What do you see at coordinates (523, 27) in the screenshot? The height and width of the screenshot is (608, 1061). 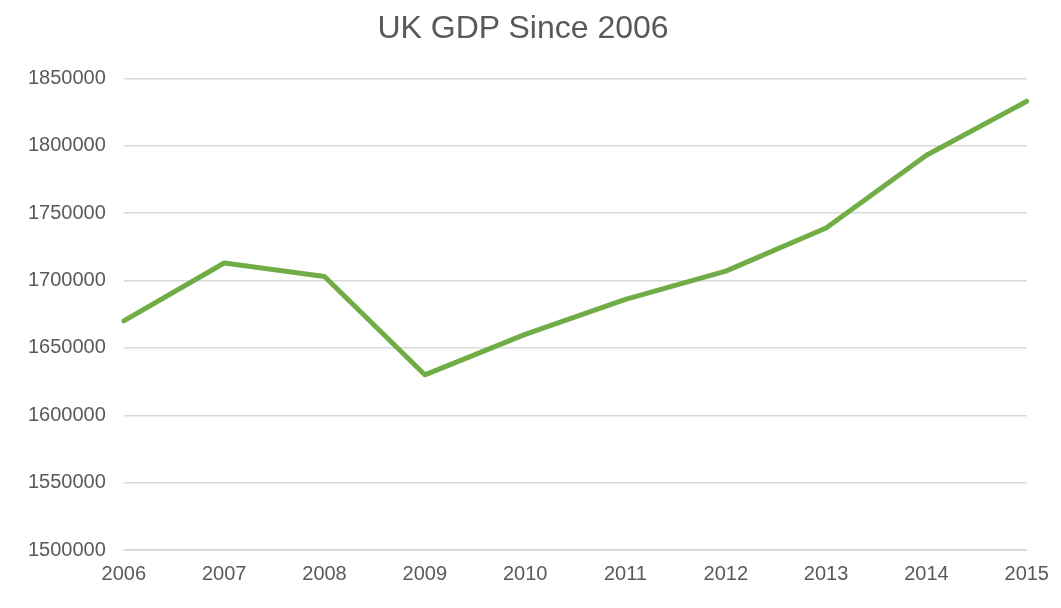 I see `chart-title: UK GDP Since 2006` at bounding box center [523, 27].